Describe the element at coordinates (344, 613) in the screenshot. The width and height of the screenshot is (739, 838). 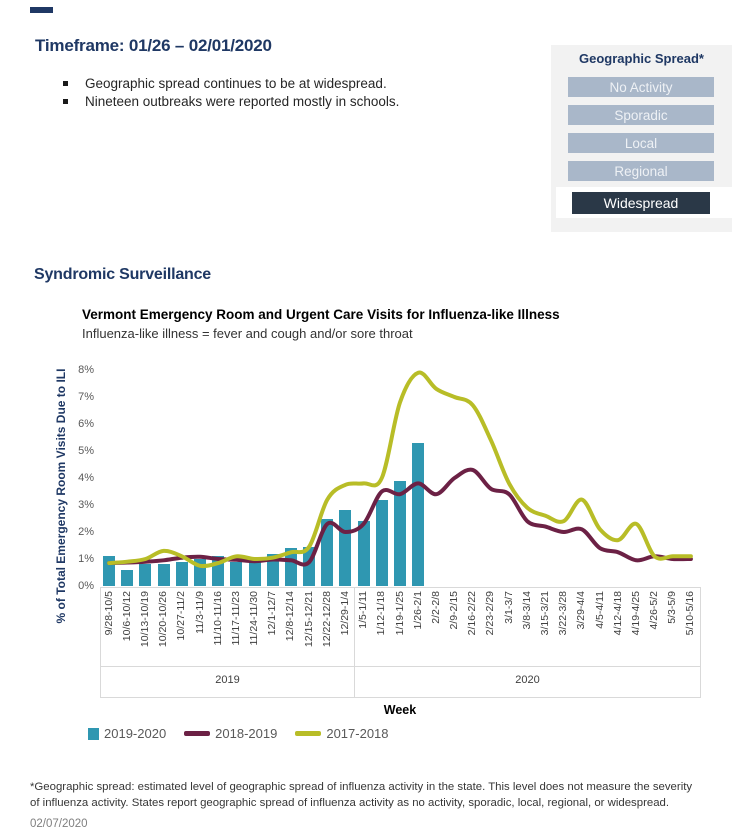
I see `x-tick-label: 12/29-1/4` at that location.